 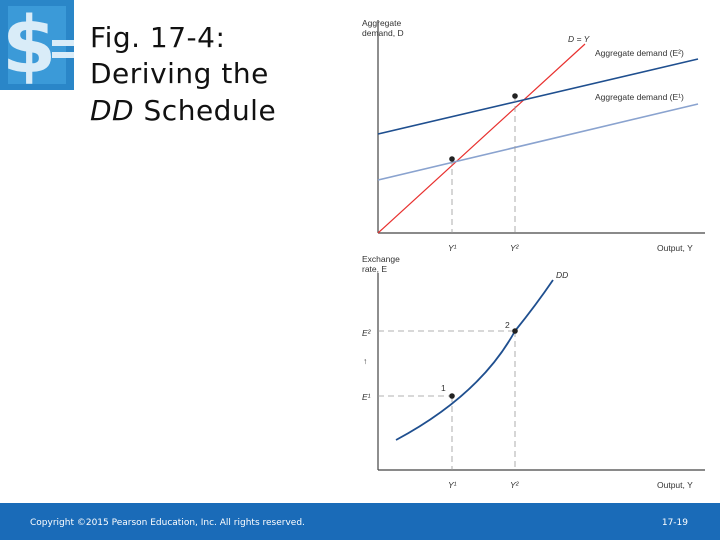 I want to click on bottom-tick-y1: Y¹, so click(x=452, y=485).